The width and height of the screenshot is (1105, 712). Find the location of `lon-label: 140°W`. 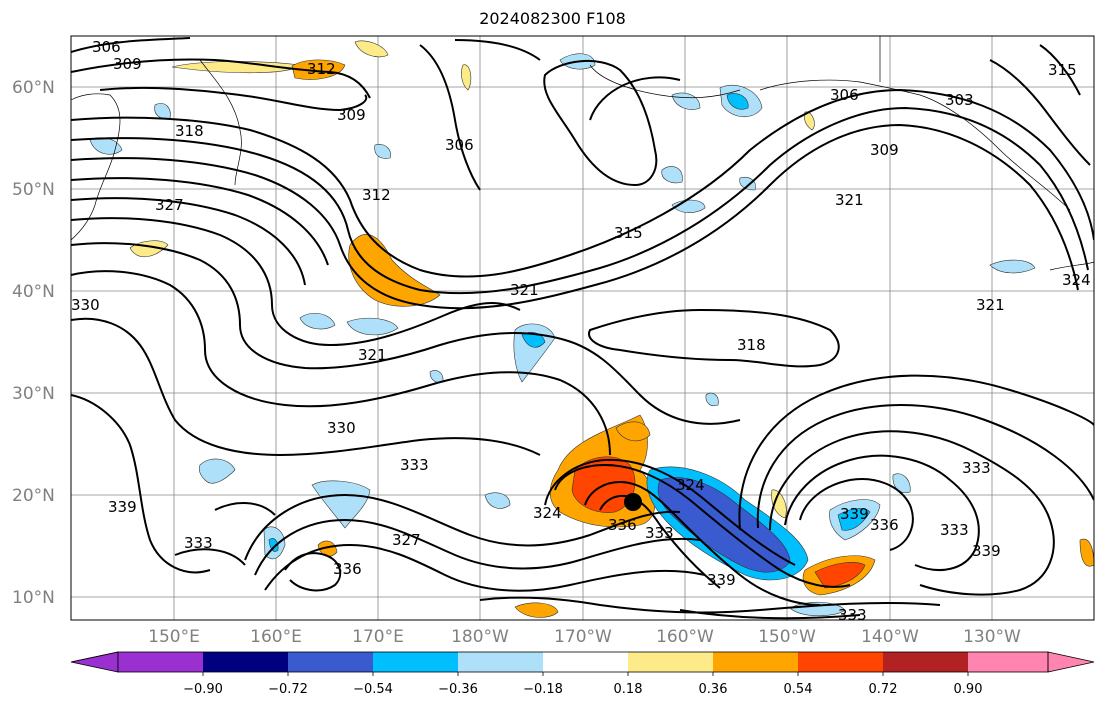

lon-label: 140°W is located at coordinates (890, 637).